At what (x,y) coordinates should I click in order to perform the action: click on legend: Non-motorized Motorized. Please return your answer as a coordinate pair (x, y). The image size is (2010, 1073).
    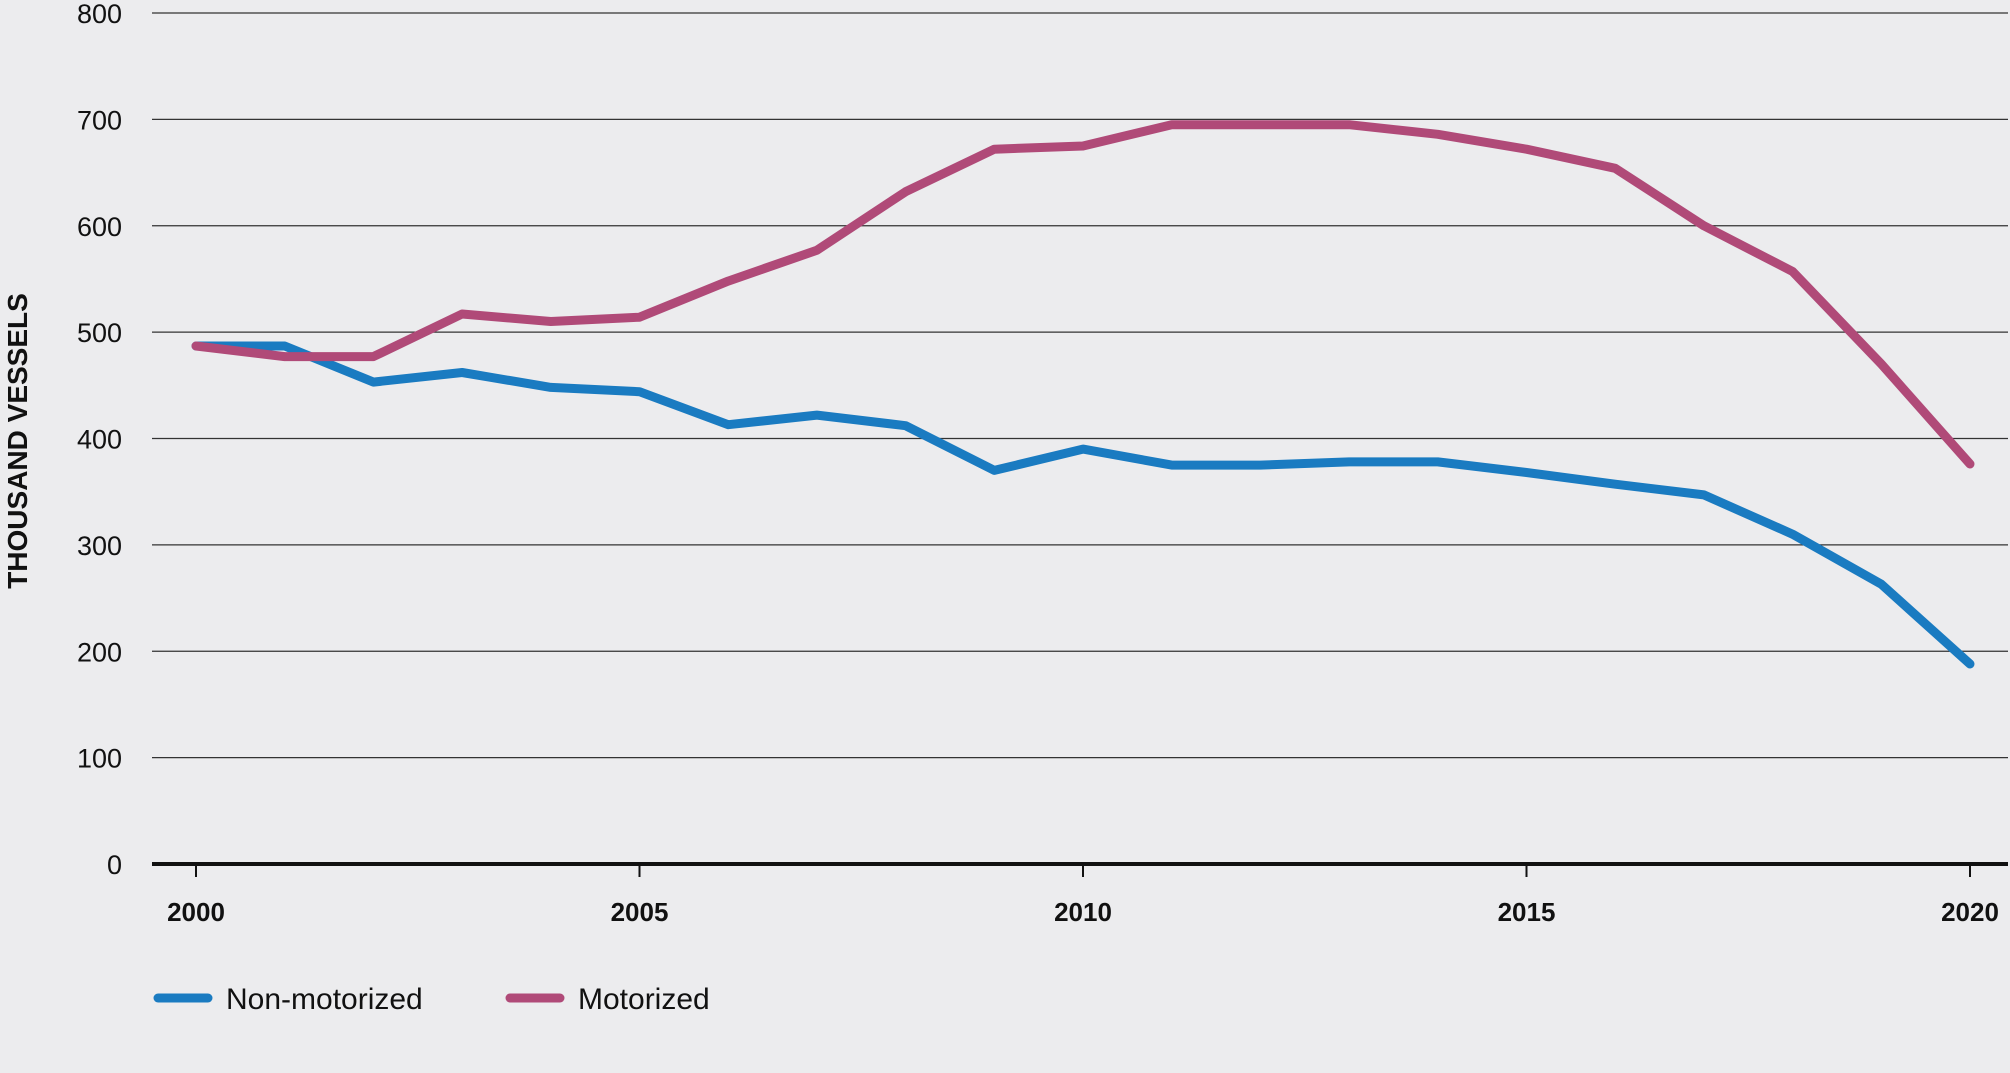
    Looking at the image, I should click on (431, 999).